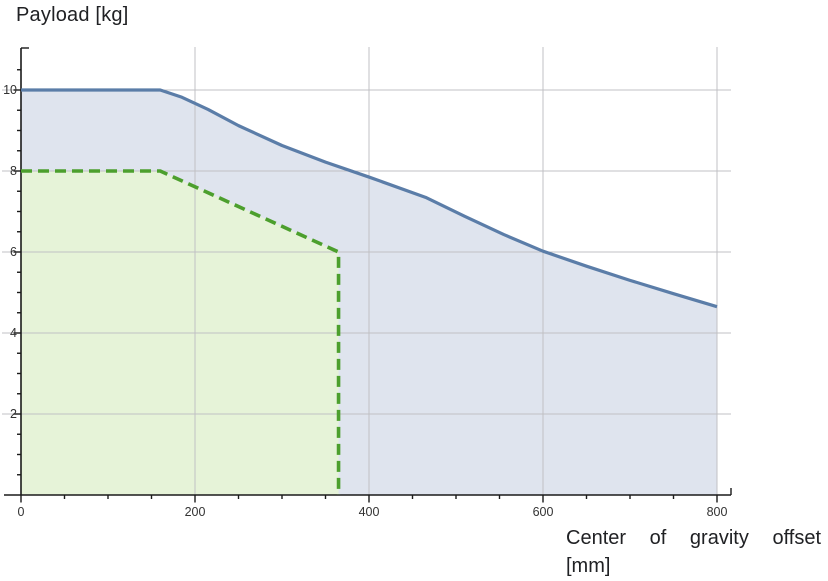 This screenshot has width=828, height=581. What do you see at coordinates (195, 512) in the screenshot?
I see `x-tick-label-200: 200` at bounding box center [195, 512].